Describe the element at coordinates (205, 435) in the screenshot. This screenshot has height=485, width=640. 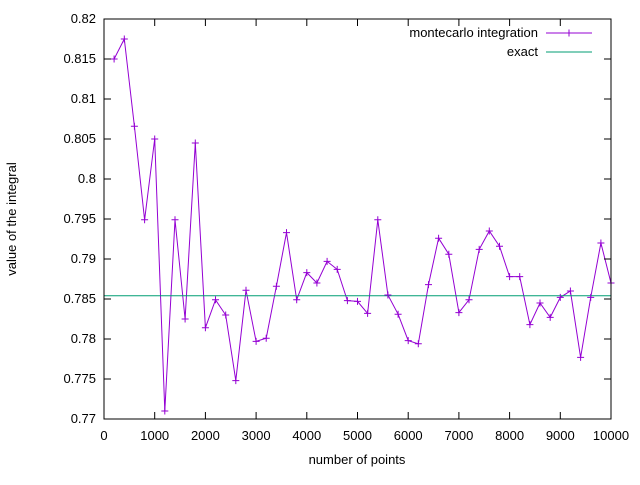
I see `x-tick-label: 2000` at that location.